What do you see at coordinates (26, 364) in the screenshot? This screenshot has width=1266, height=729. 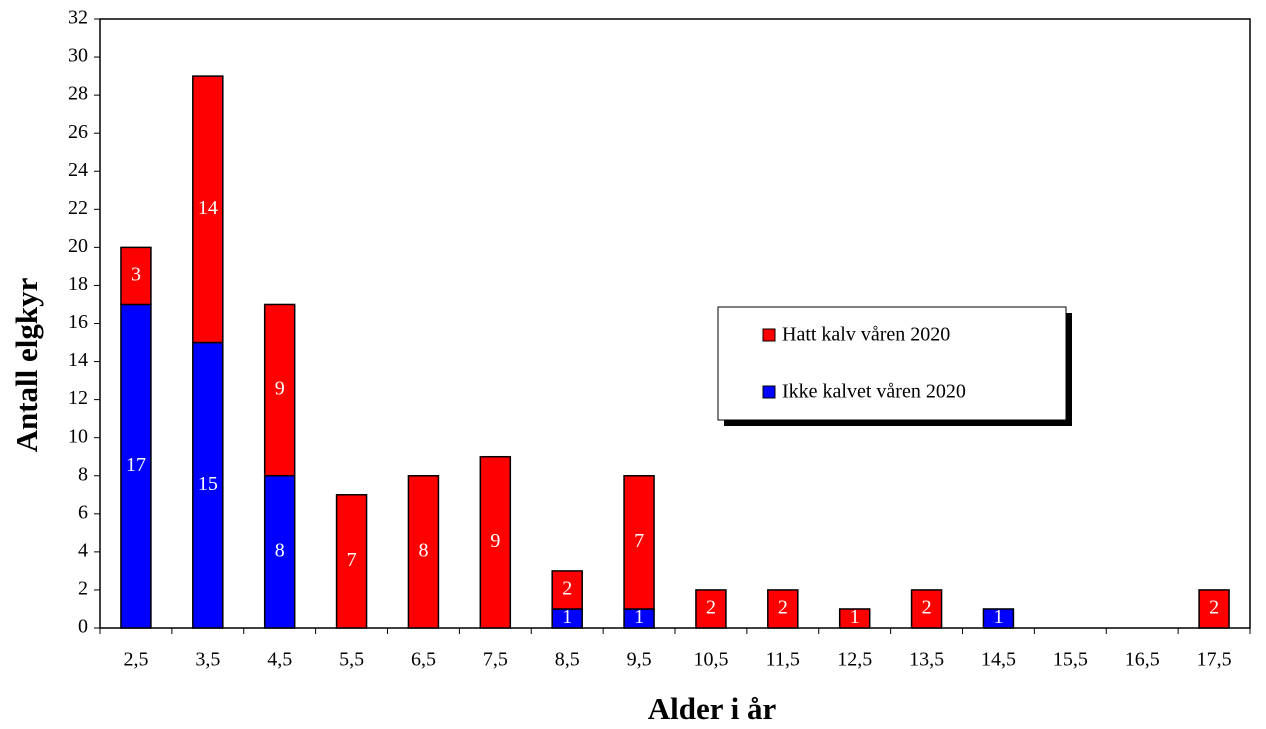 I see `y-axis-title: Antall elgkyr` at bounding box center [26, 364].